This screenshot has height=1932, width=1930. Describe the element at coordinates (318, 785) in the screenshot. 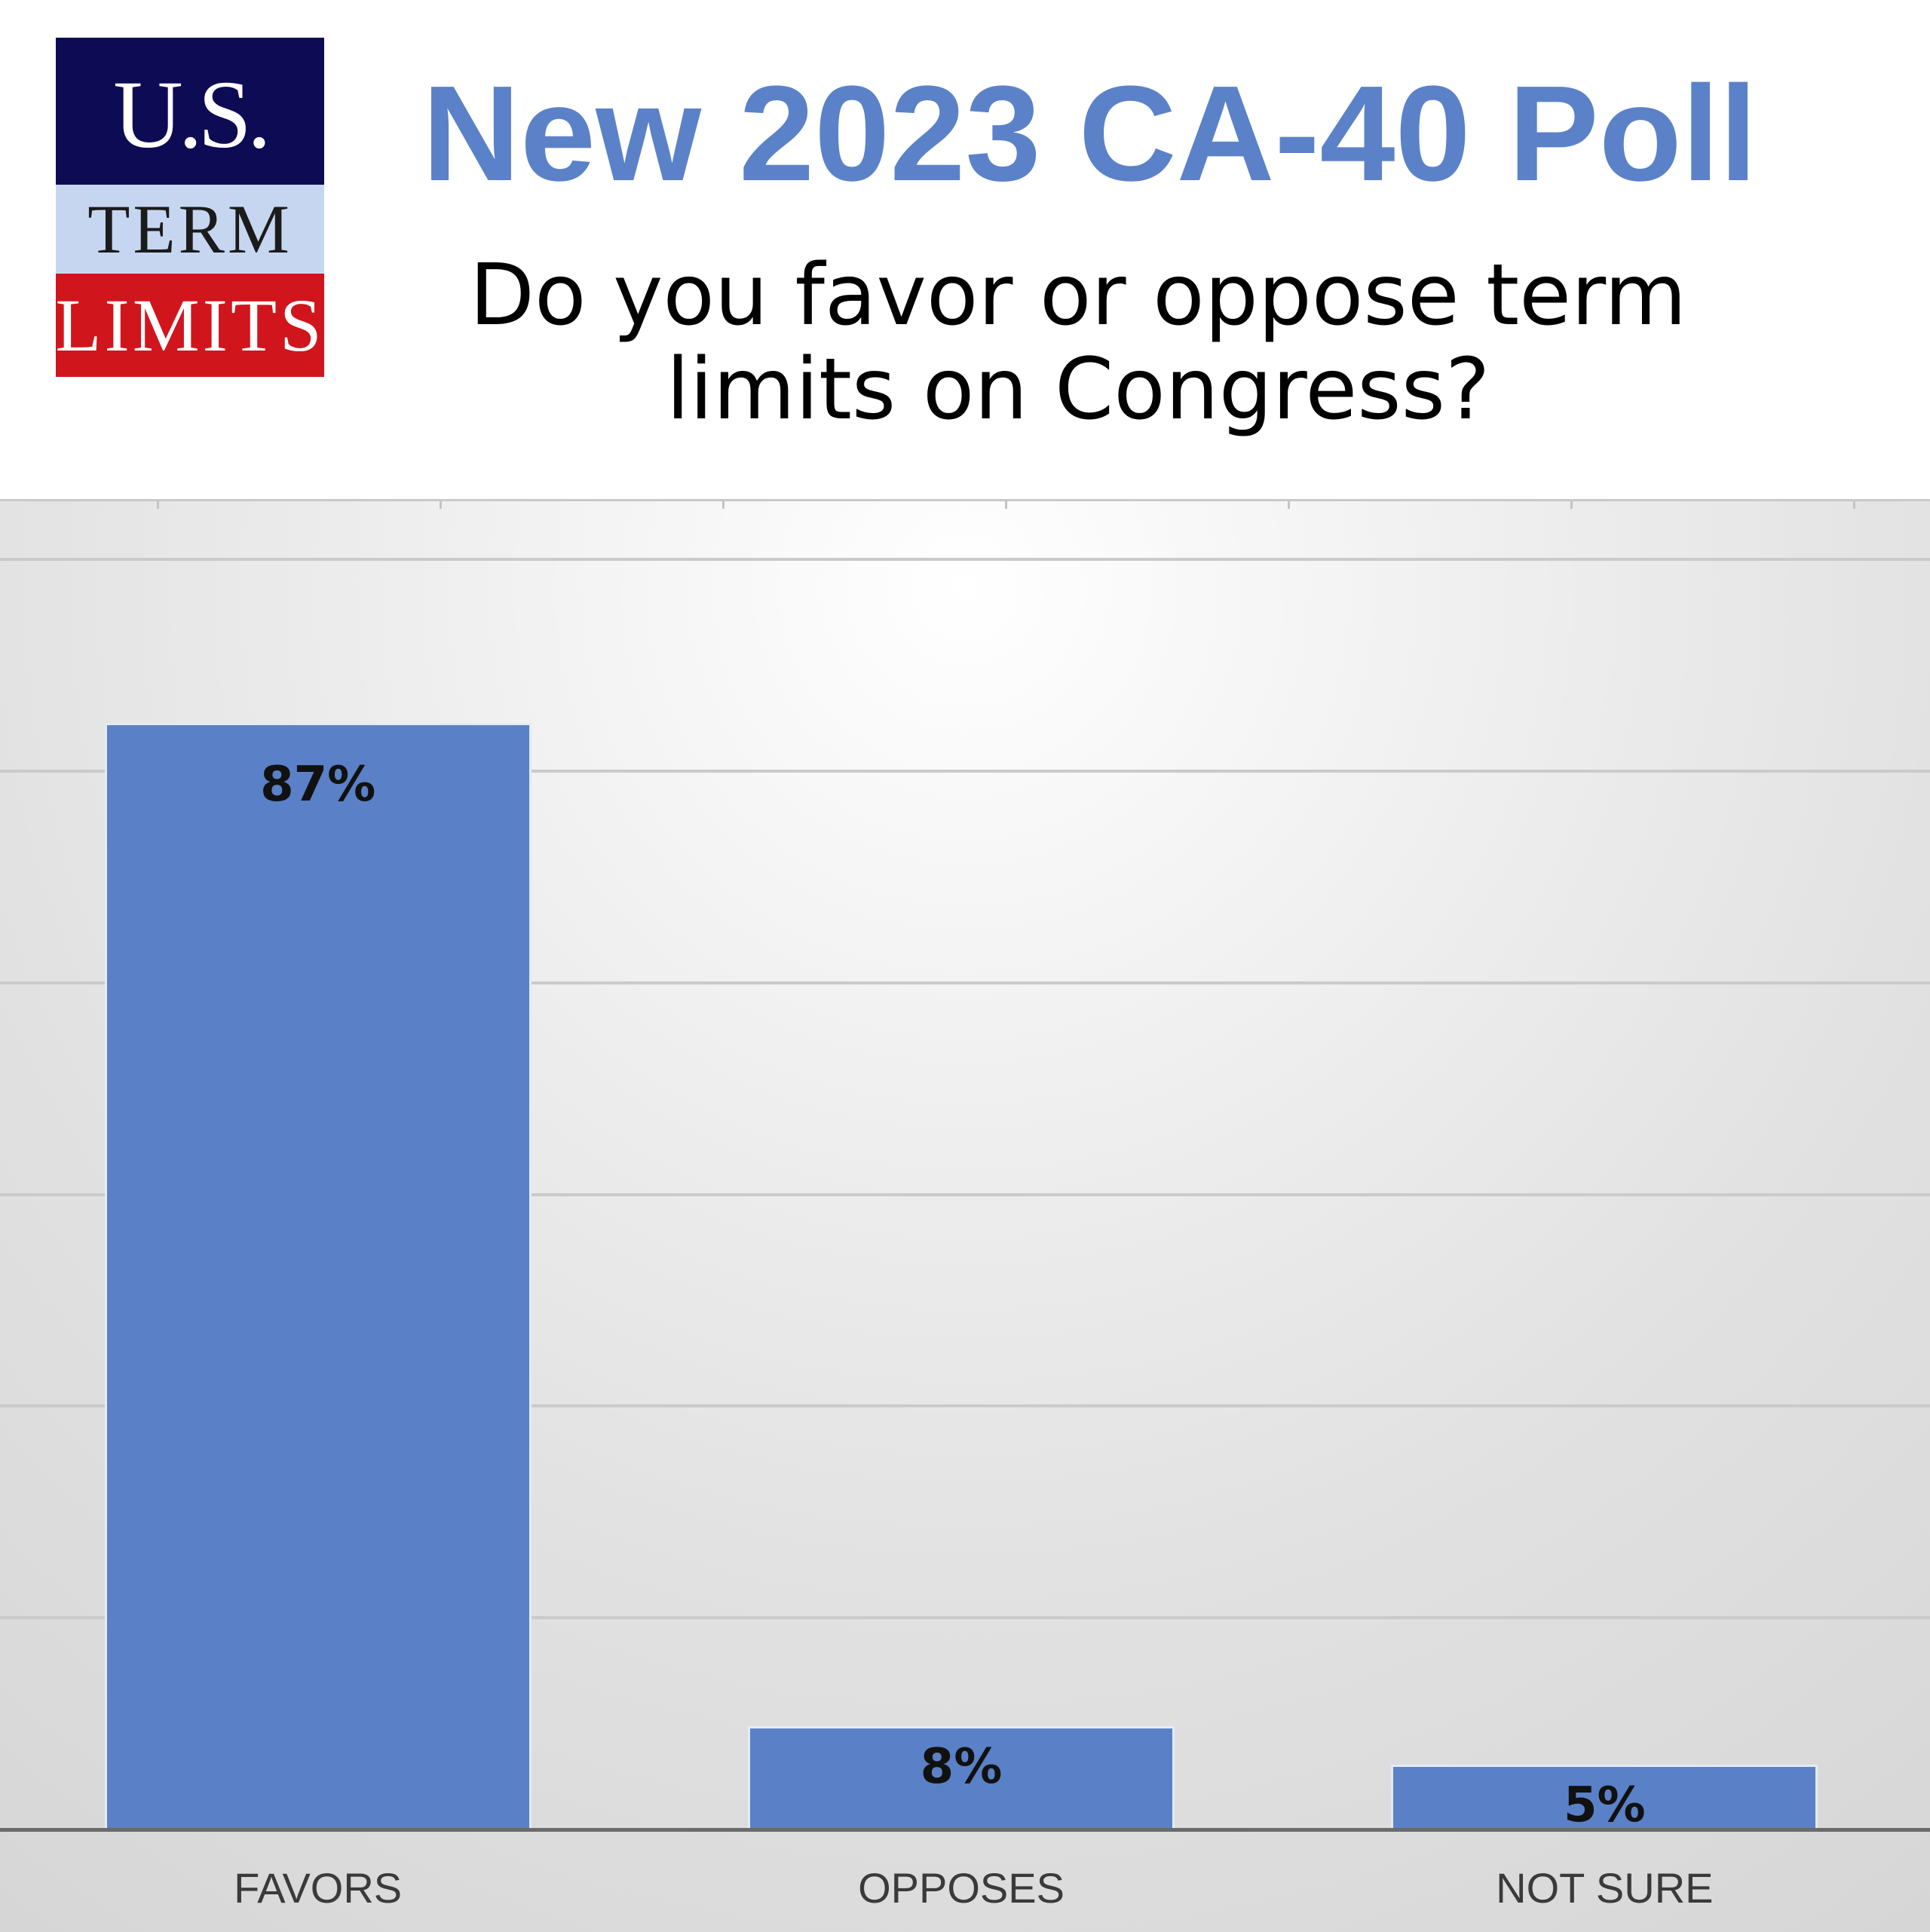

I see `data-label: 87%` at that location.